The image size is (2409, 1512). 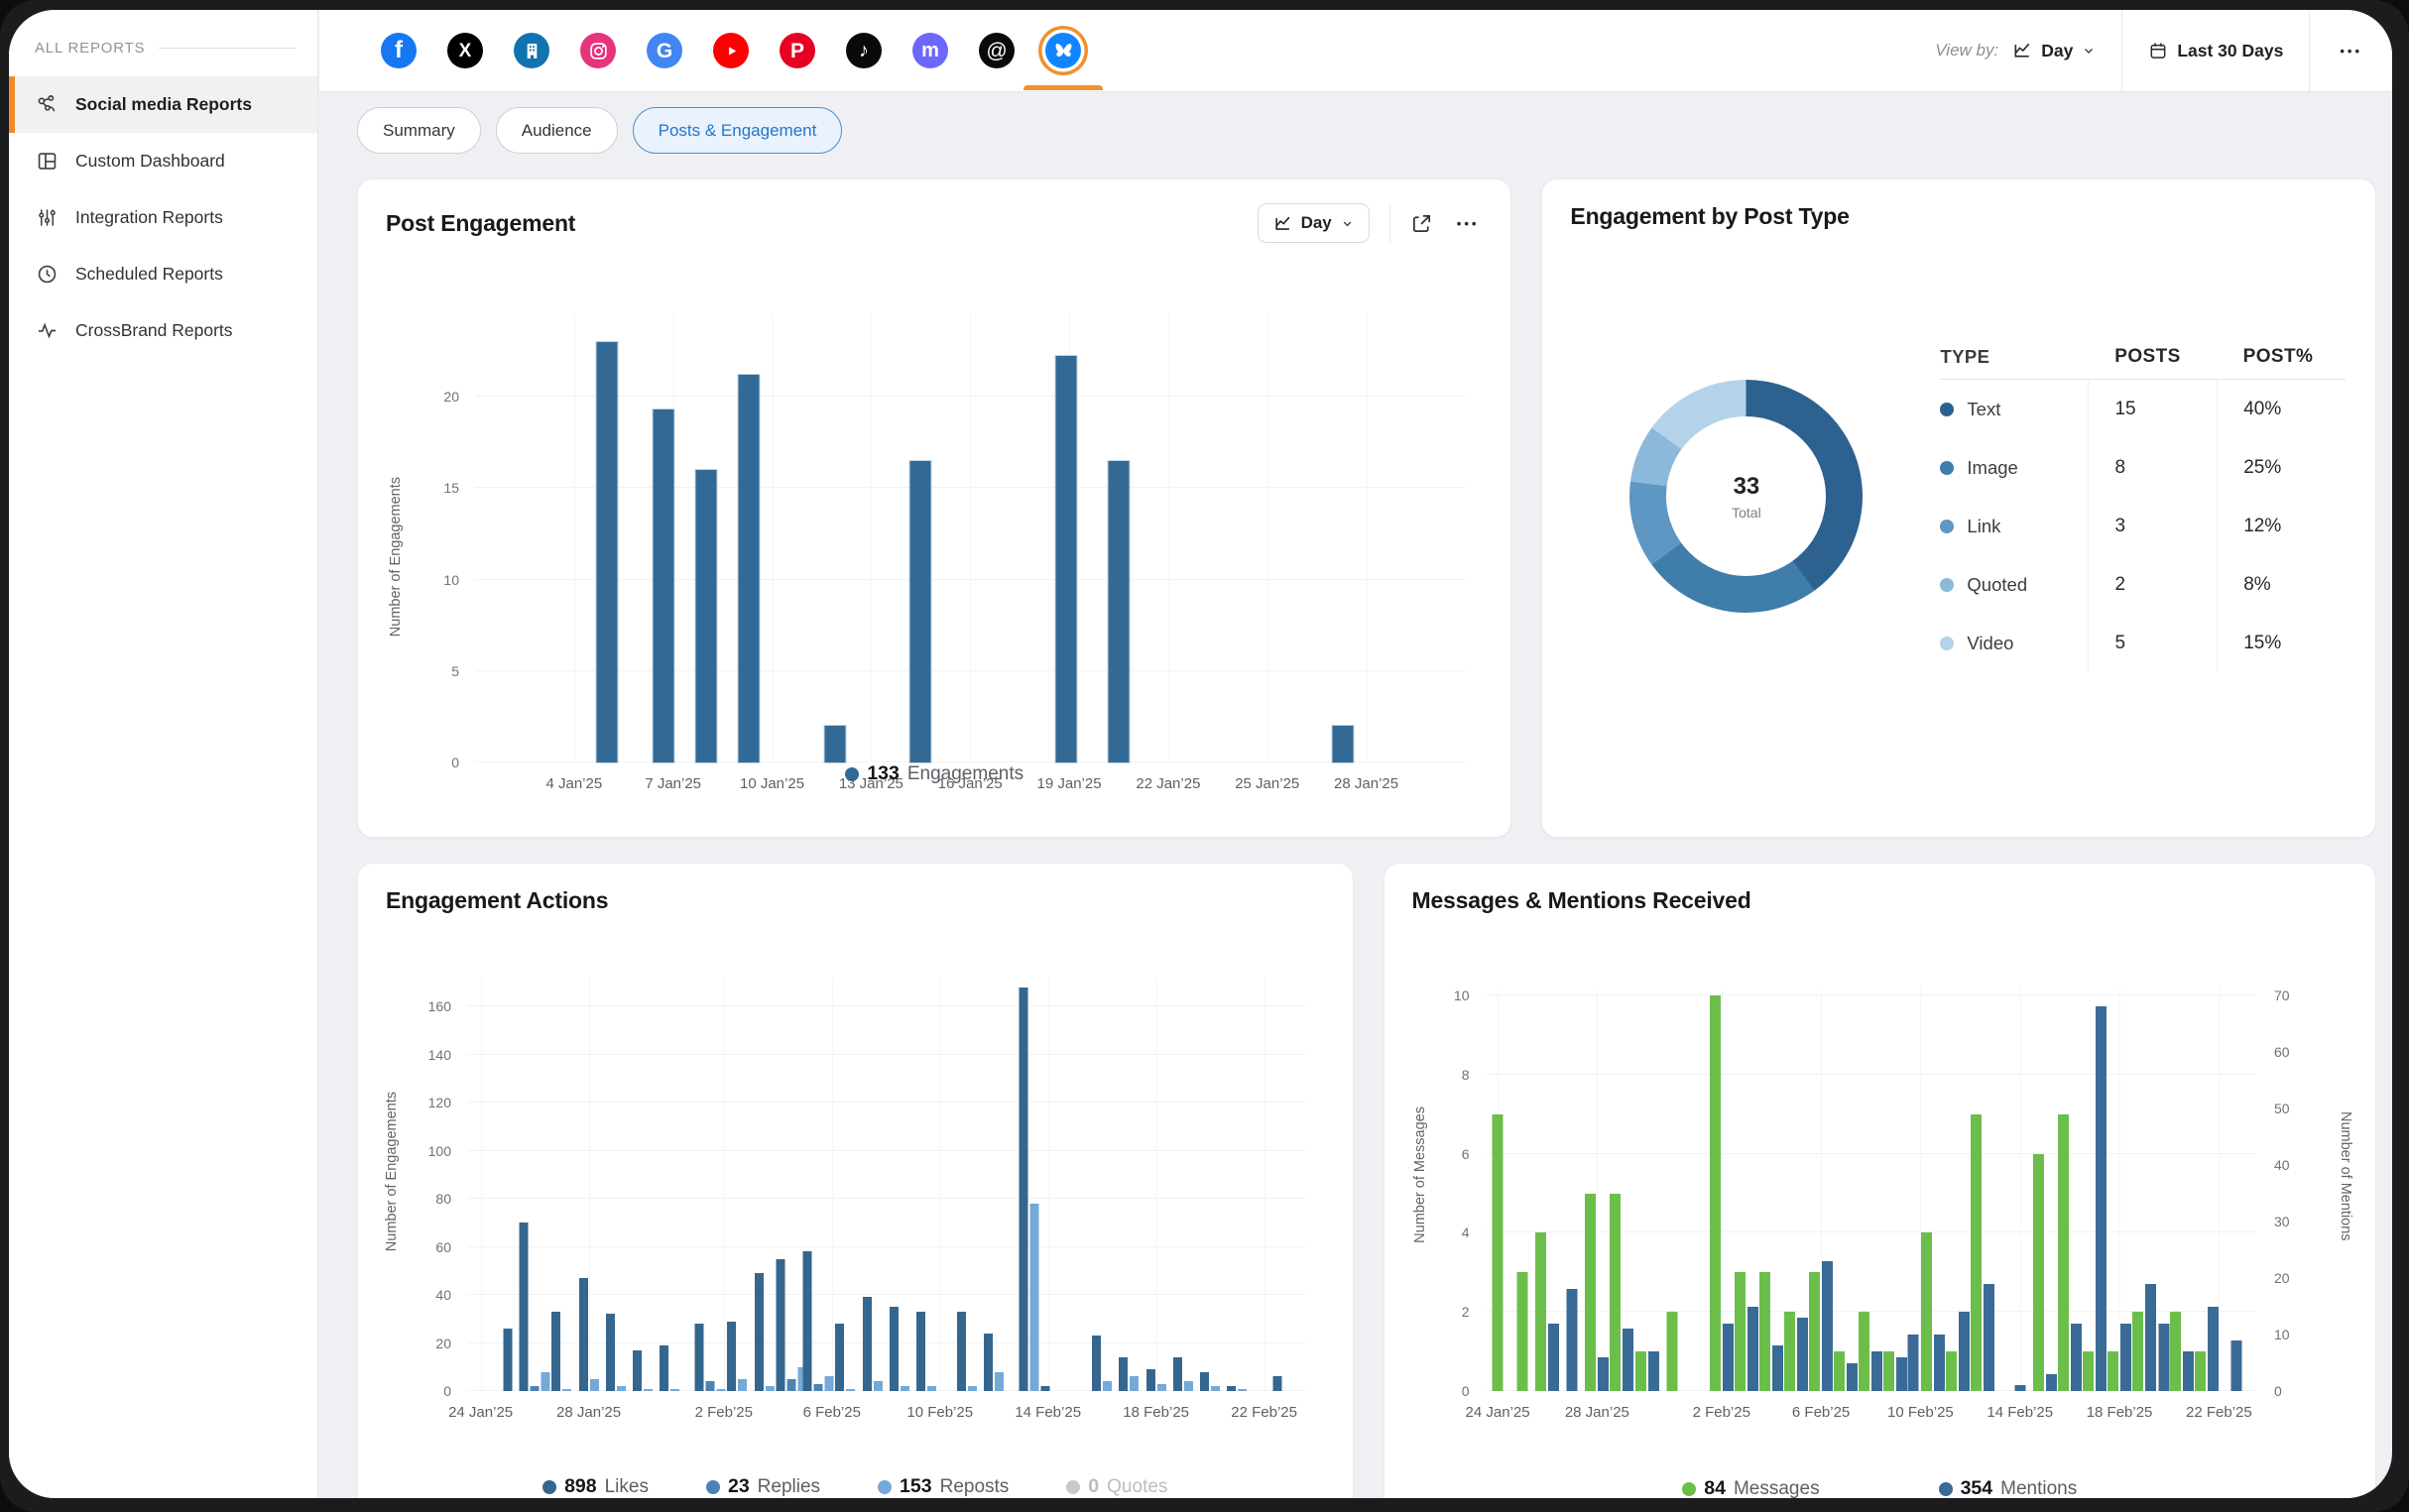 What do you see at coordinates (2281, 409) in the screenshot?
I see `pct-cell: 40%` at bounding box center [2281, 409].